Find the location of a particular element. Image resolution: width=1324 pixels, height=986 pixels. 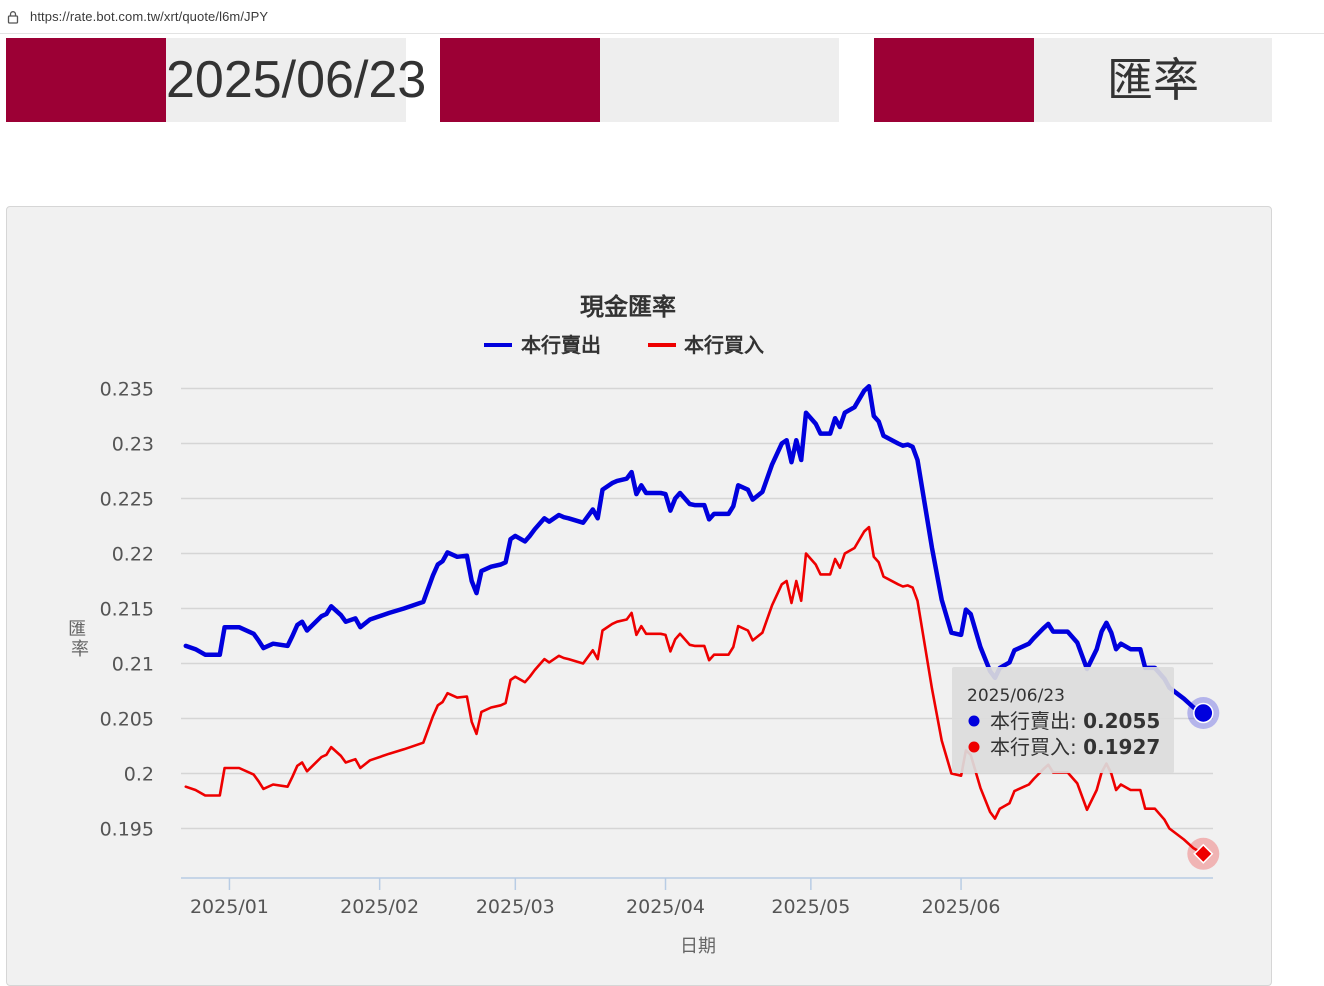

y-axis-title-line-2: 率 is located at coordinates (80, 649).